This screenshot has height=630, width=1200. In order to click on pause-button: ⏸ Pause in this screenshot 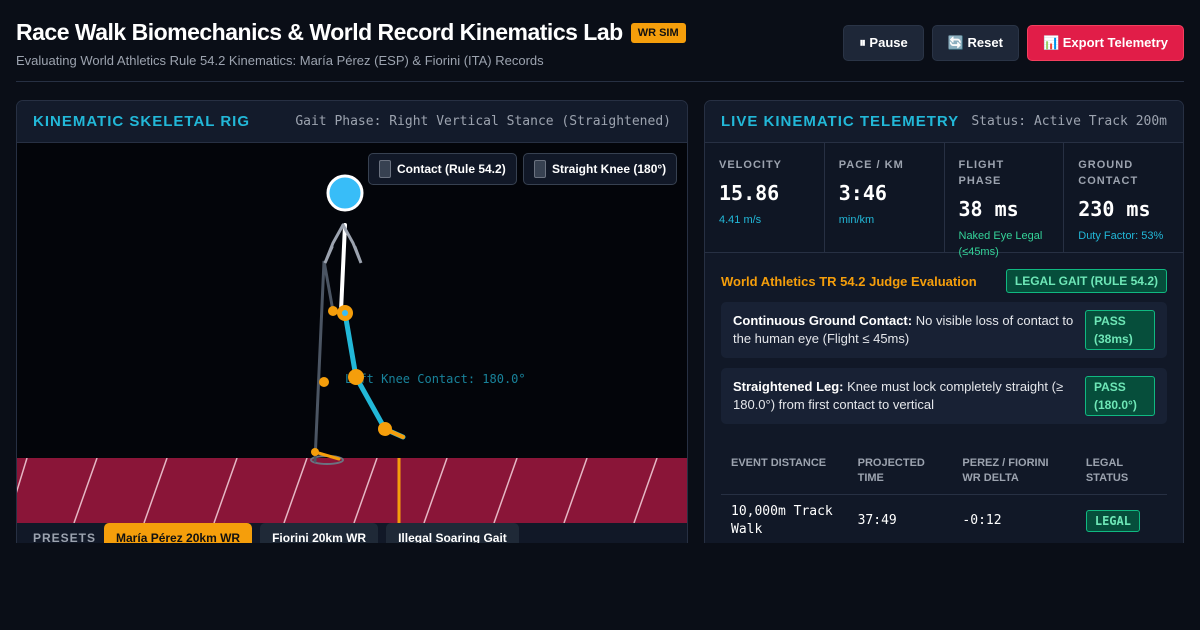, I will do `click(883, 43)`.